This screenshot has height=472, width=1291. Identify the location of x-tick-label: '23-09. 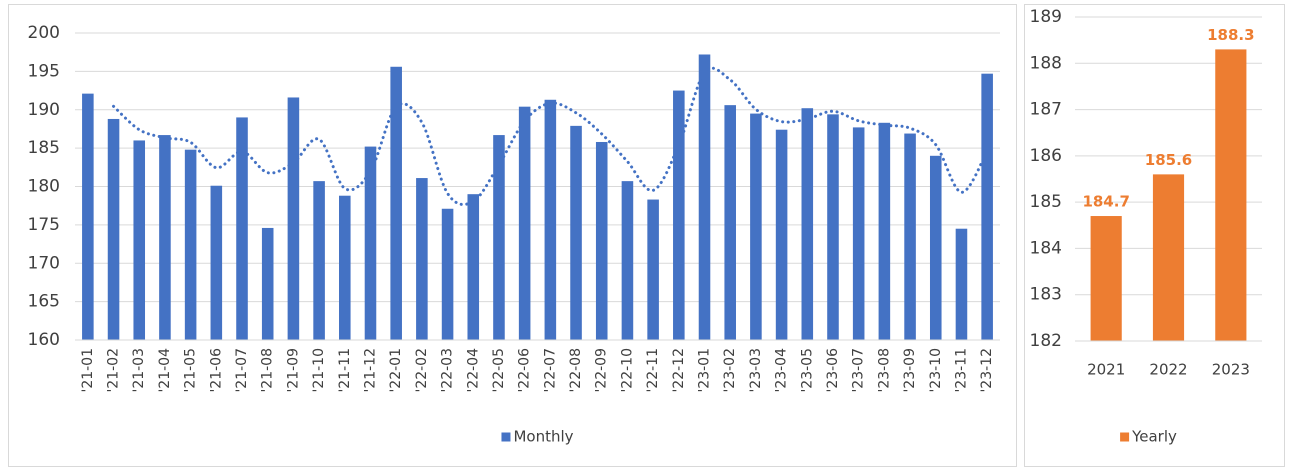
(910, 370).